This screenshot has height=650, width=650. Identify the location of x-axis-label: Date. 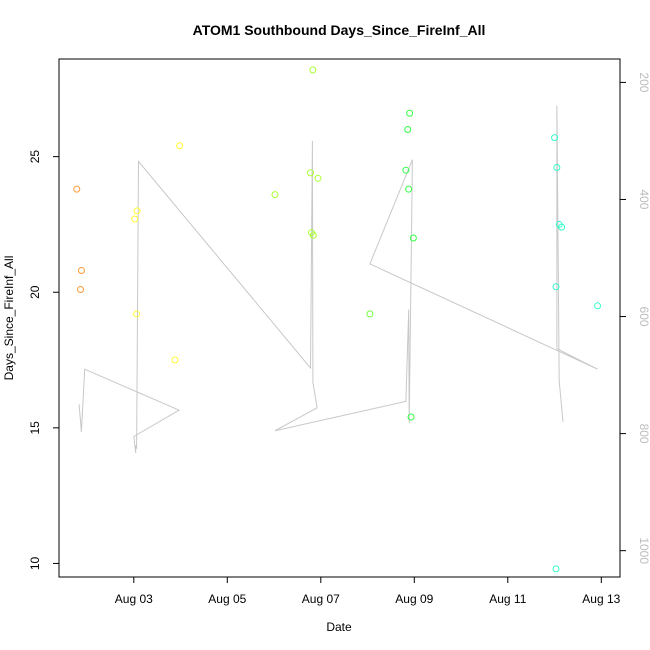
(339, 627).